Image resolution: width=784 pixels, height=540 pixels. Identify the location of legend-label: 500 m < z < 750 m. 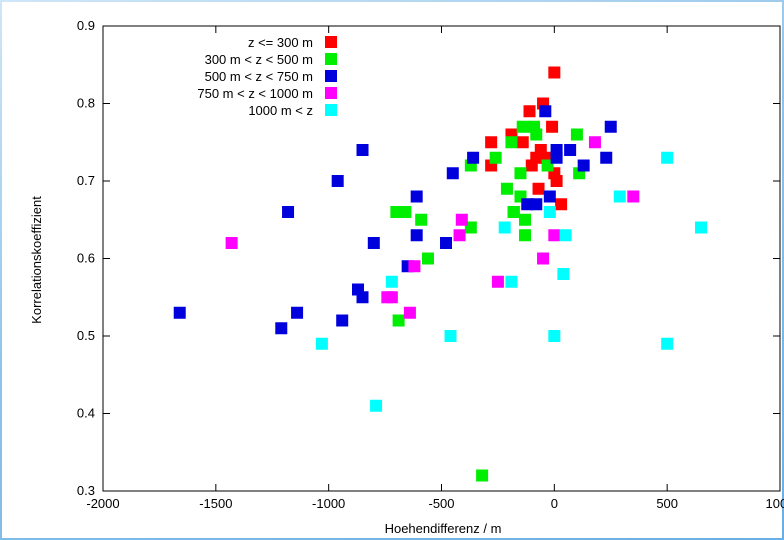
(259, 76).